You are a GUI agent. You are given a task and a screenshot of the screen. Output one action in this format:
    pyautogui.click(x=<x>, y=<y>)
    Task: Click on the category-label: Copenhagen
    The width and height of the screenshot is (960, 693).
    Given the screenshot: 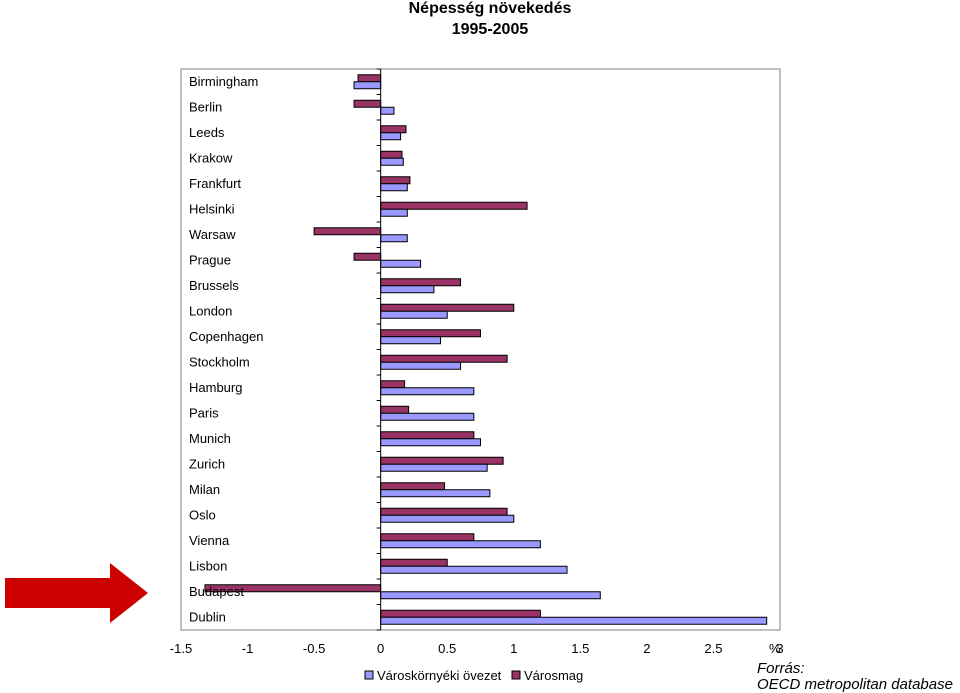 What is the action you would take?
    pyautogui.click(x=226, y=336)
    